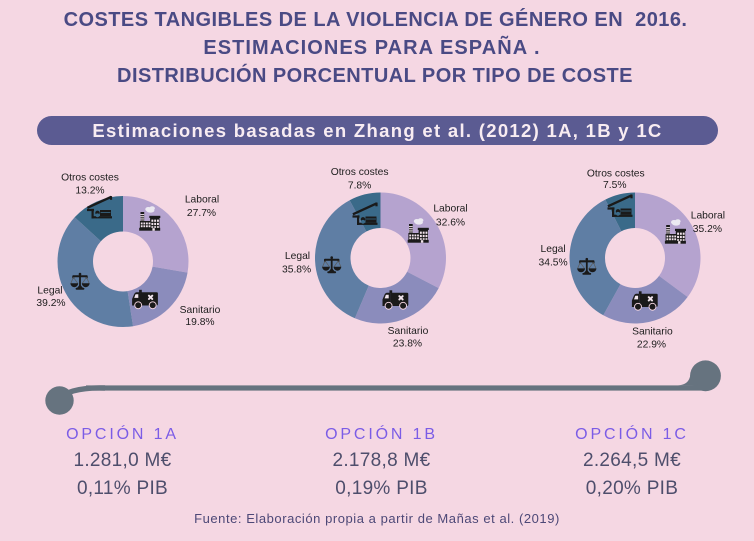 This screenshot has width=754, height=541. Describe the element at coordinates (89, 191) in the screenshot. I see `svg-text: 13.2%` at that location.